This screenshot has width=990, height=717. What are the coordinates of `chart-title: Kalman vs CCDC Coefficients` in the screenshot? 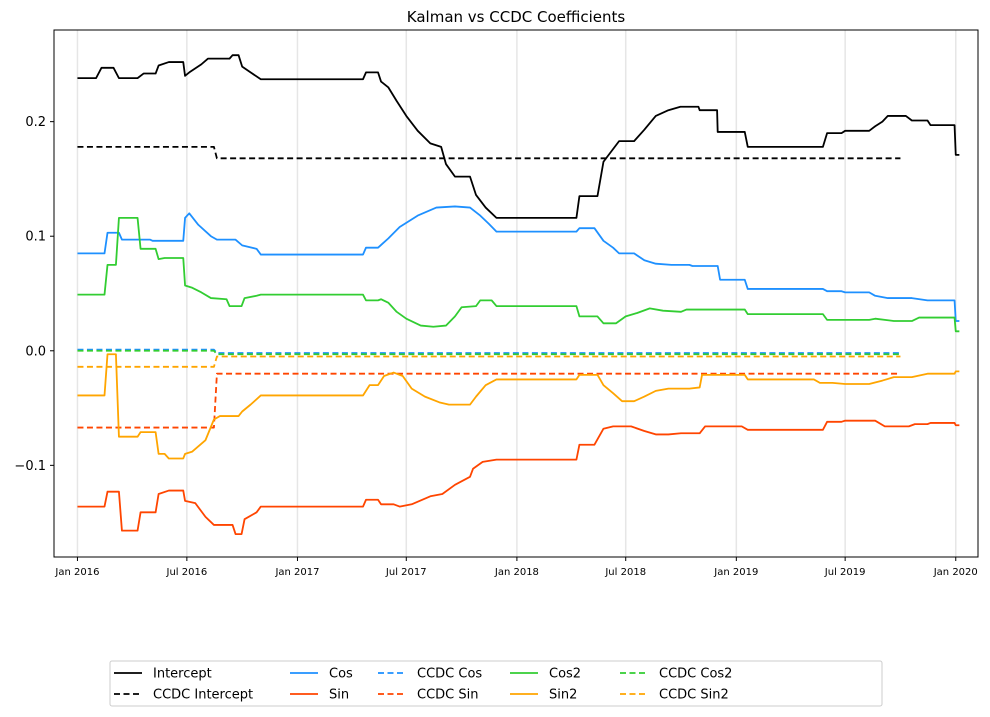 It's located at (516, 17).